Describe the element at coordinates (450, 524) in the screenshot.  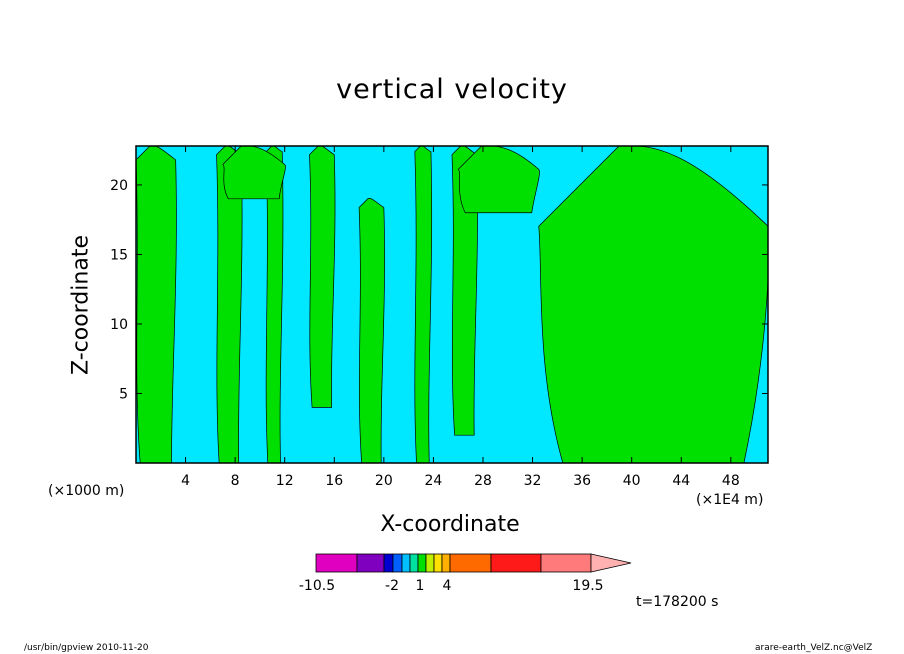
I see `x-axis-label: X-coordinate` at that location.